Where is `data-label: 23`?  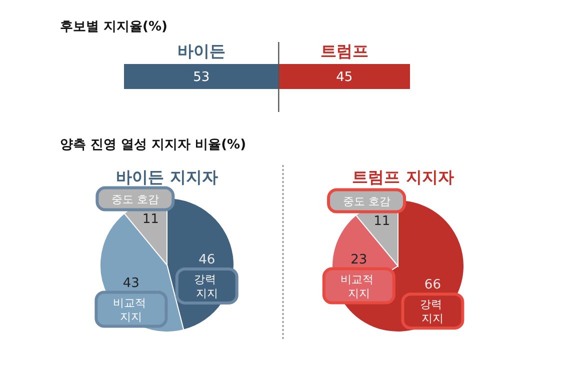
data-label: 23 is located at coordinates (359, 260).